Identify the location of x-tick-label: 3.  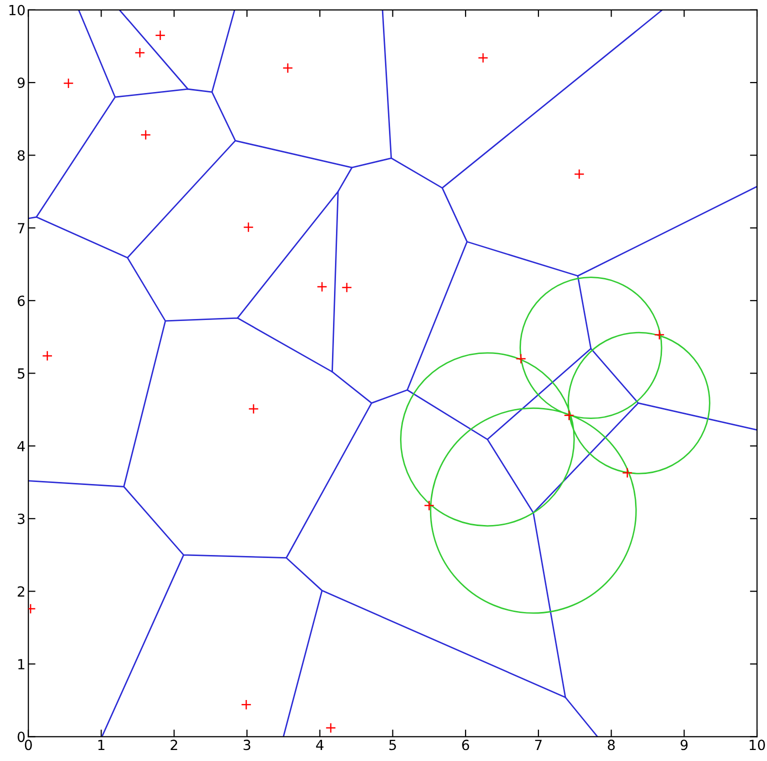
(247, 745).